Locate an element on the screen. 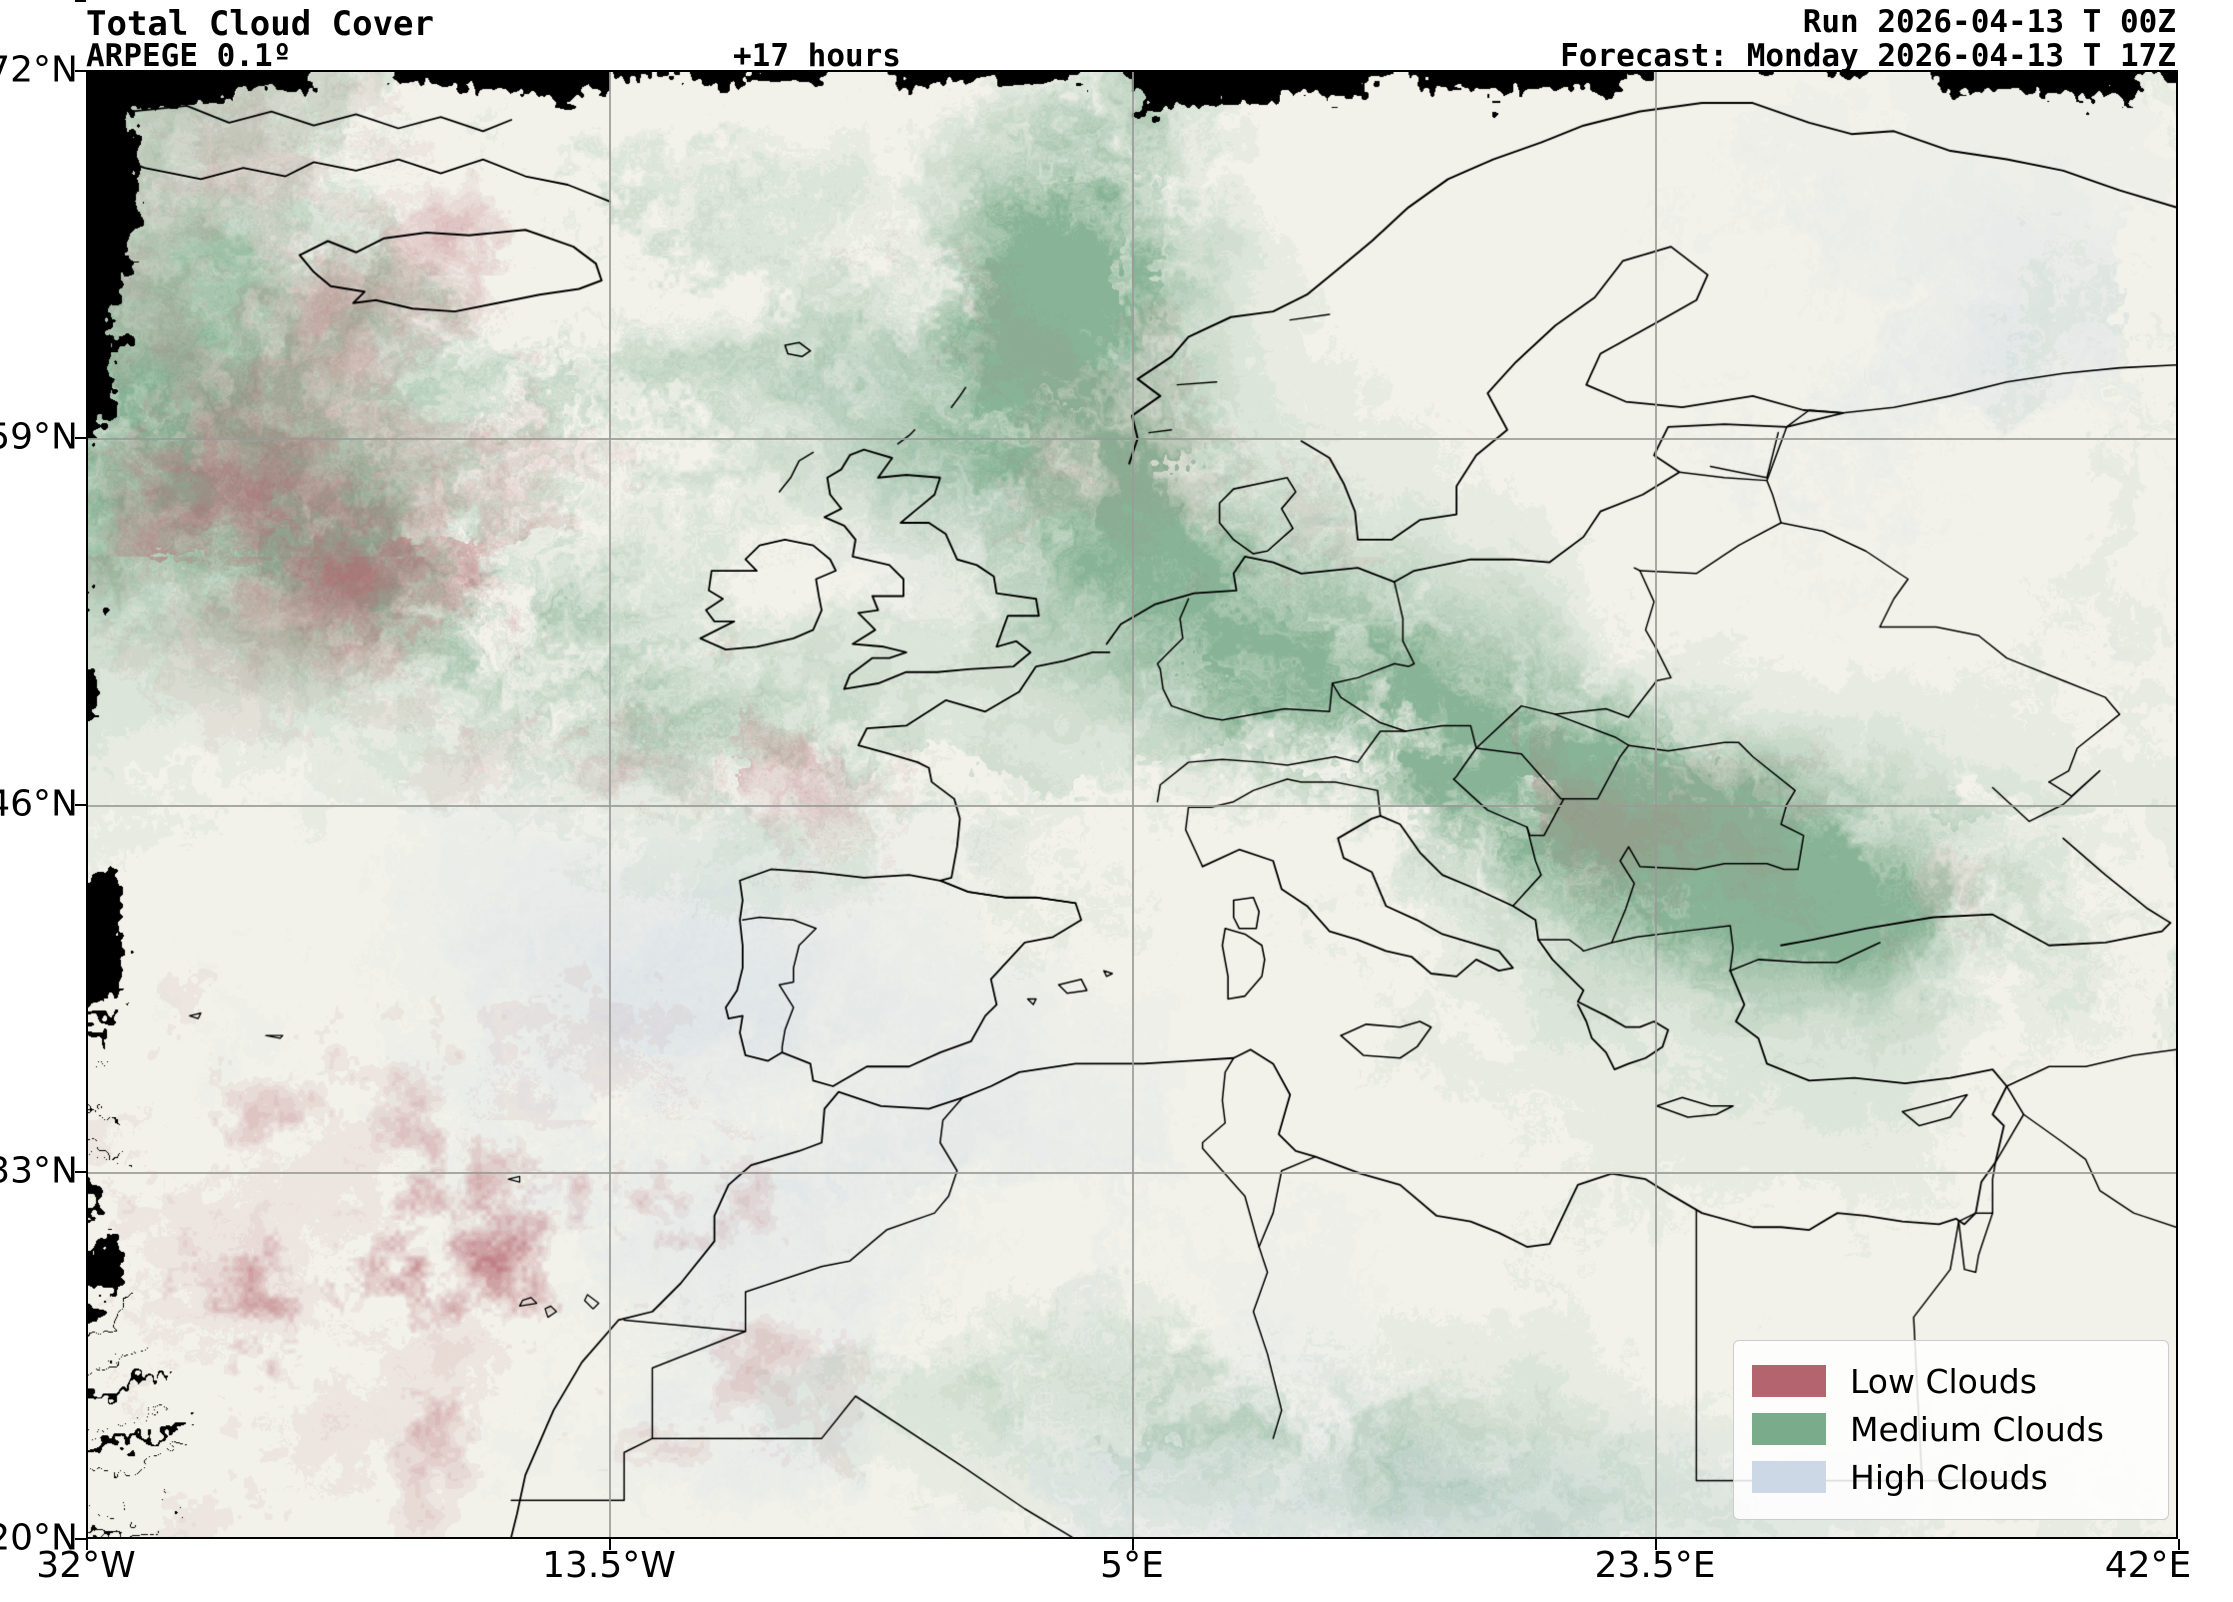  legend-label-high-clouds: High Clouds is located at coordinates (1949, 1477).